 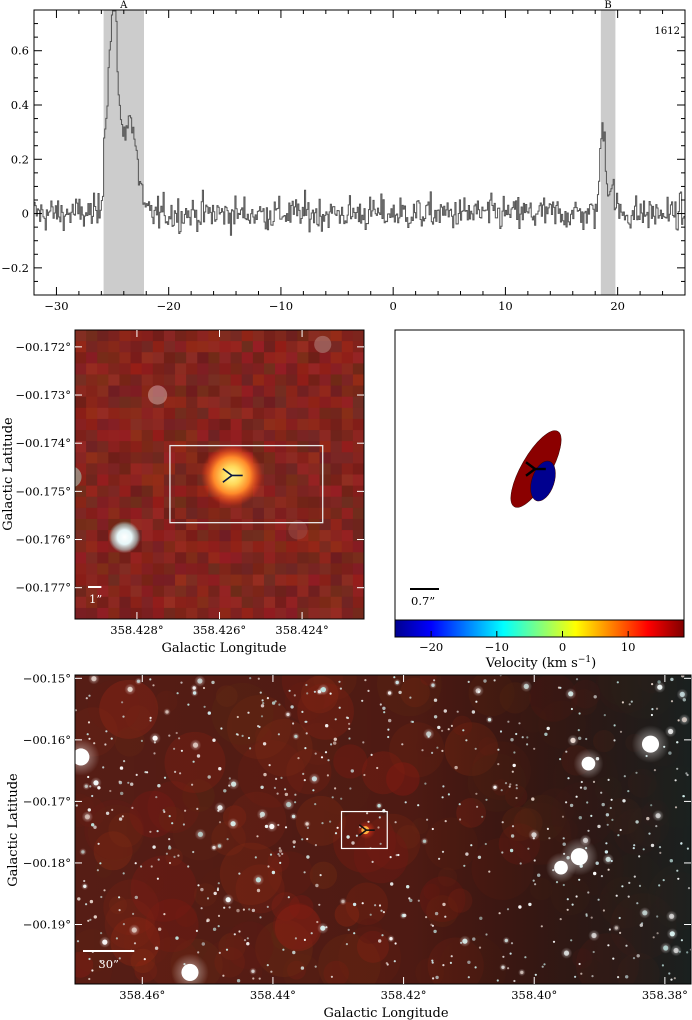 I want to click on spectrum-x-tick-label: 20, so click(x=617, y=306).